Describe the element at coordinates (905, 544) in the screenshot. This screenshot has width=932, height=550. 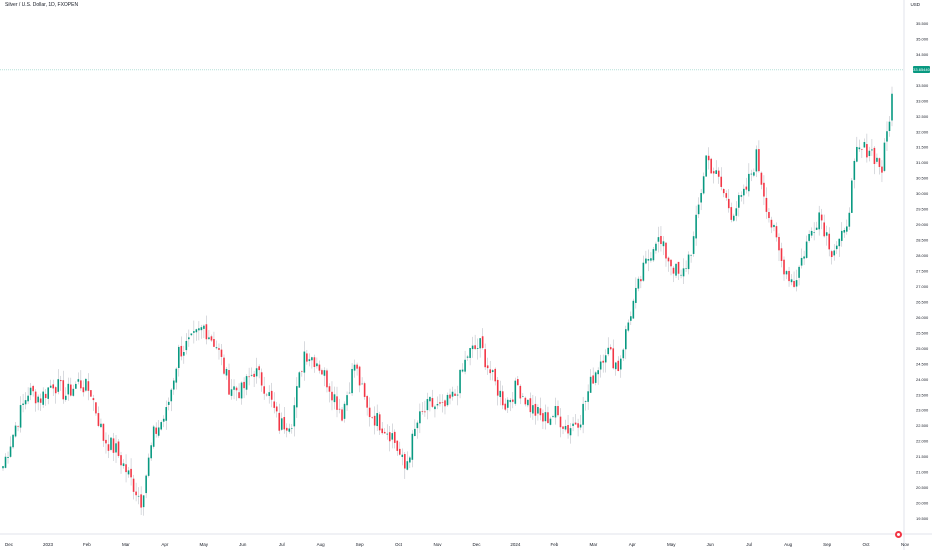
I see `x-tick-label: Nov` at that location.